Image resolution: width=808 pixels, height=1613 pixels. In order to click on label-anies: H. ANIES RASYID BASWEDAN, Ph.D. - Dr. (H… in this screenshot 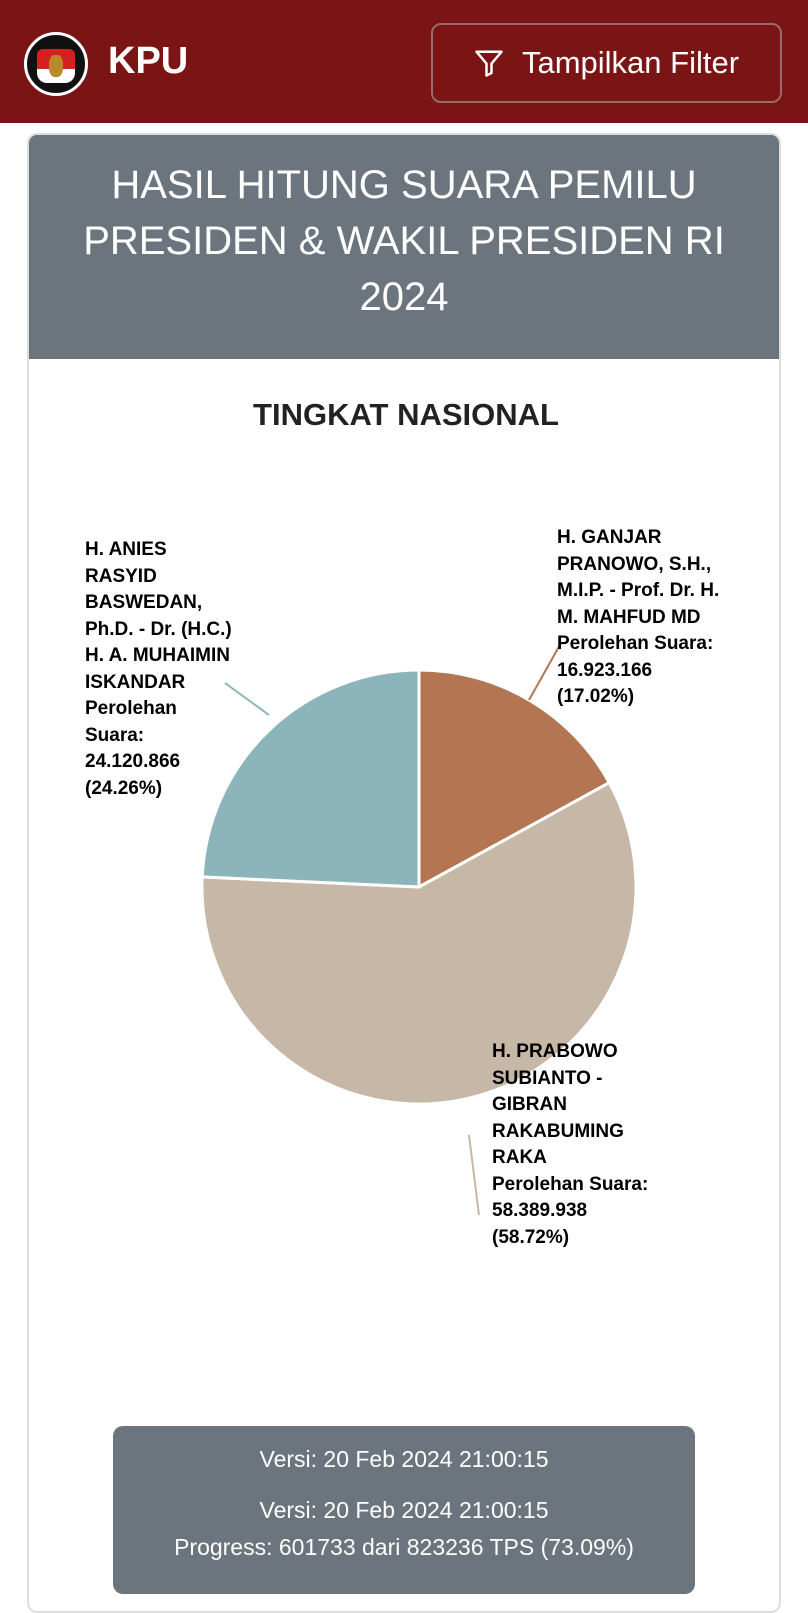, I will do `click(158, 669)`.